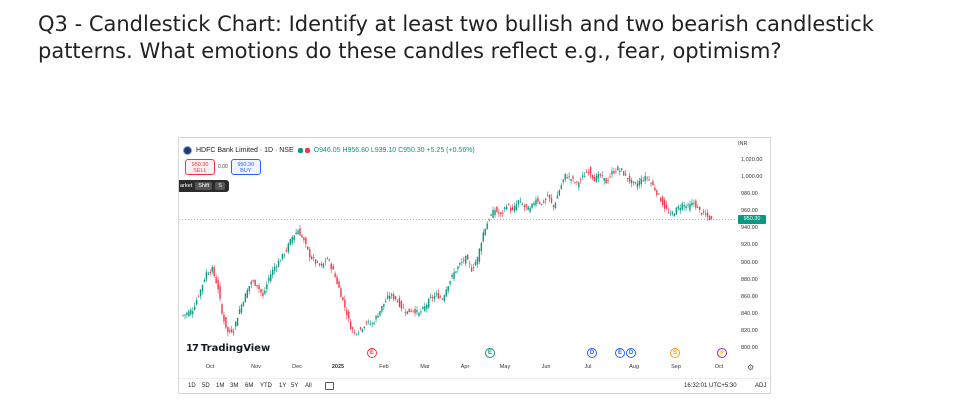 This screenshot has height=402, width=956. What do you see at coordinates (220, 186) in the screenshot?
I see `shortcut-key-s: S` at bounding box center [220, 186].